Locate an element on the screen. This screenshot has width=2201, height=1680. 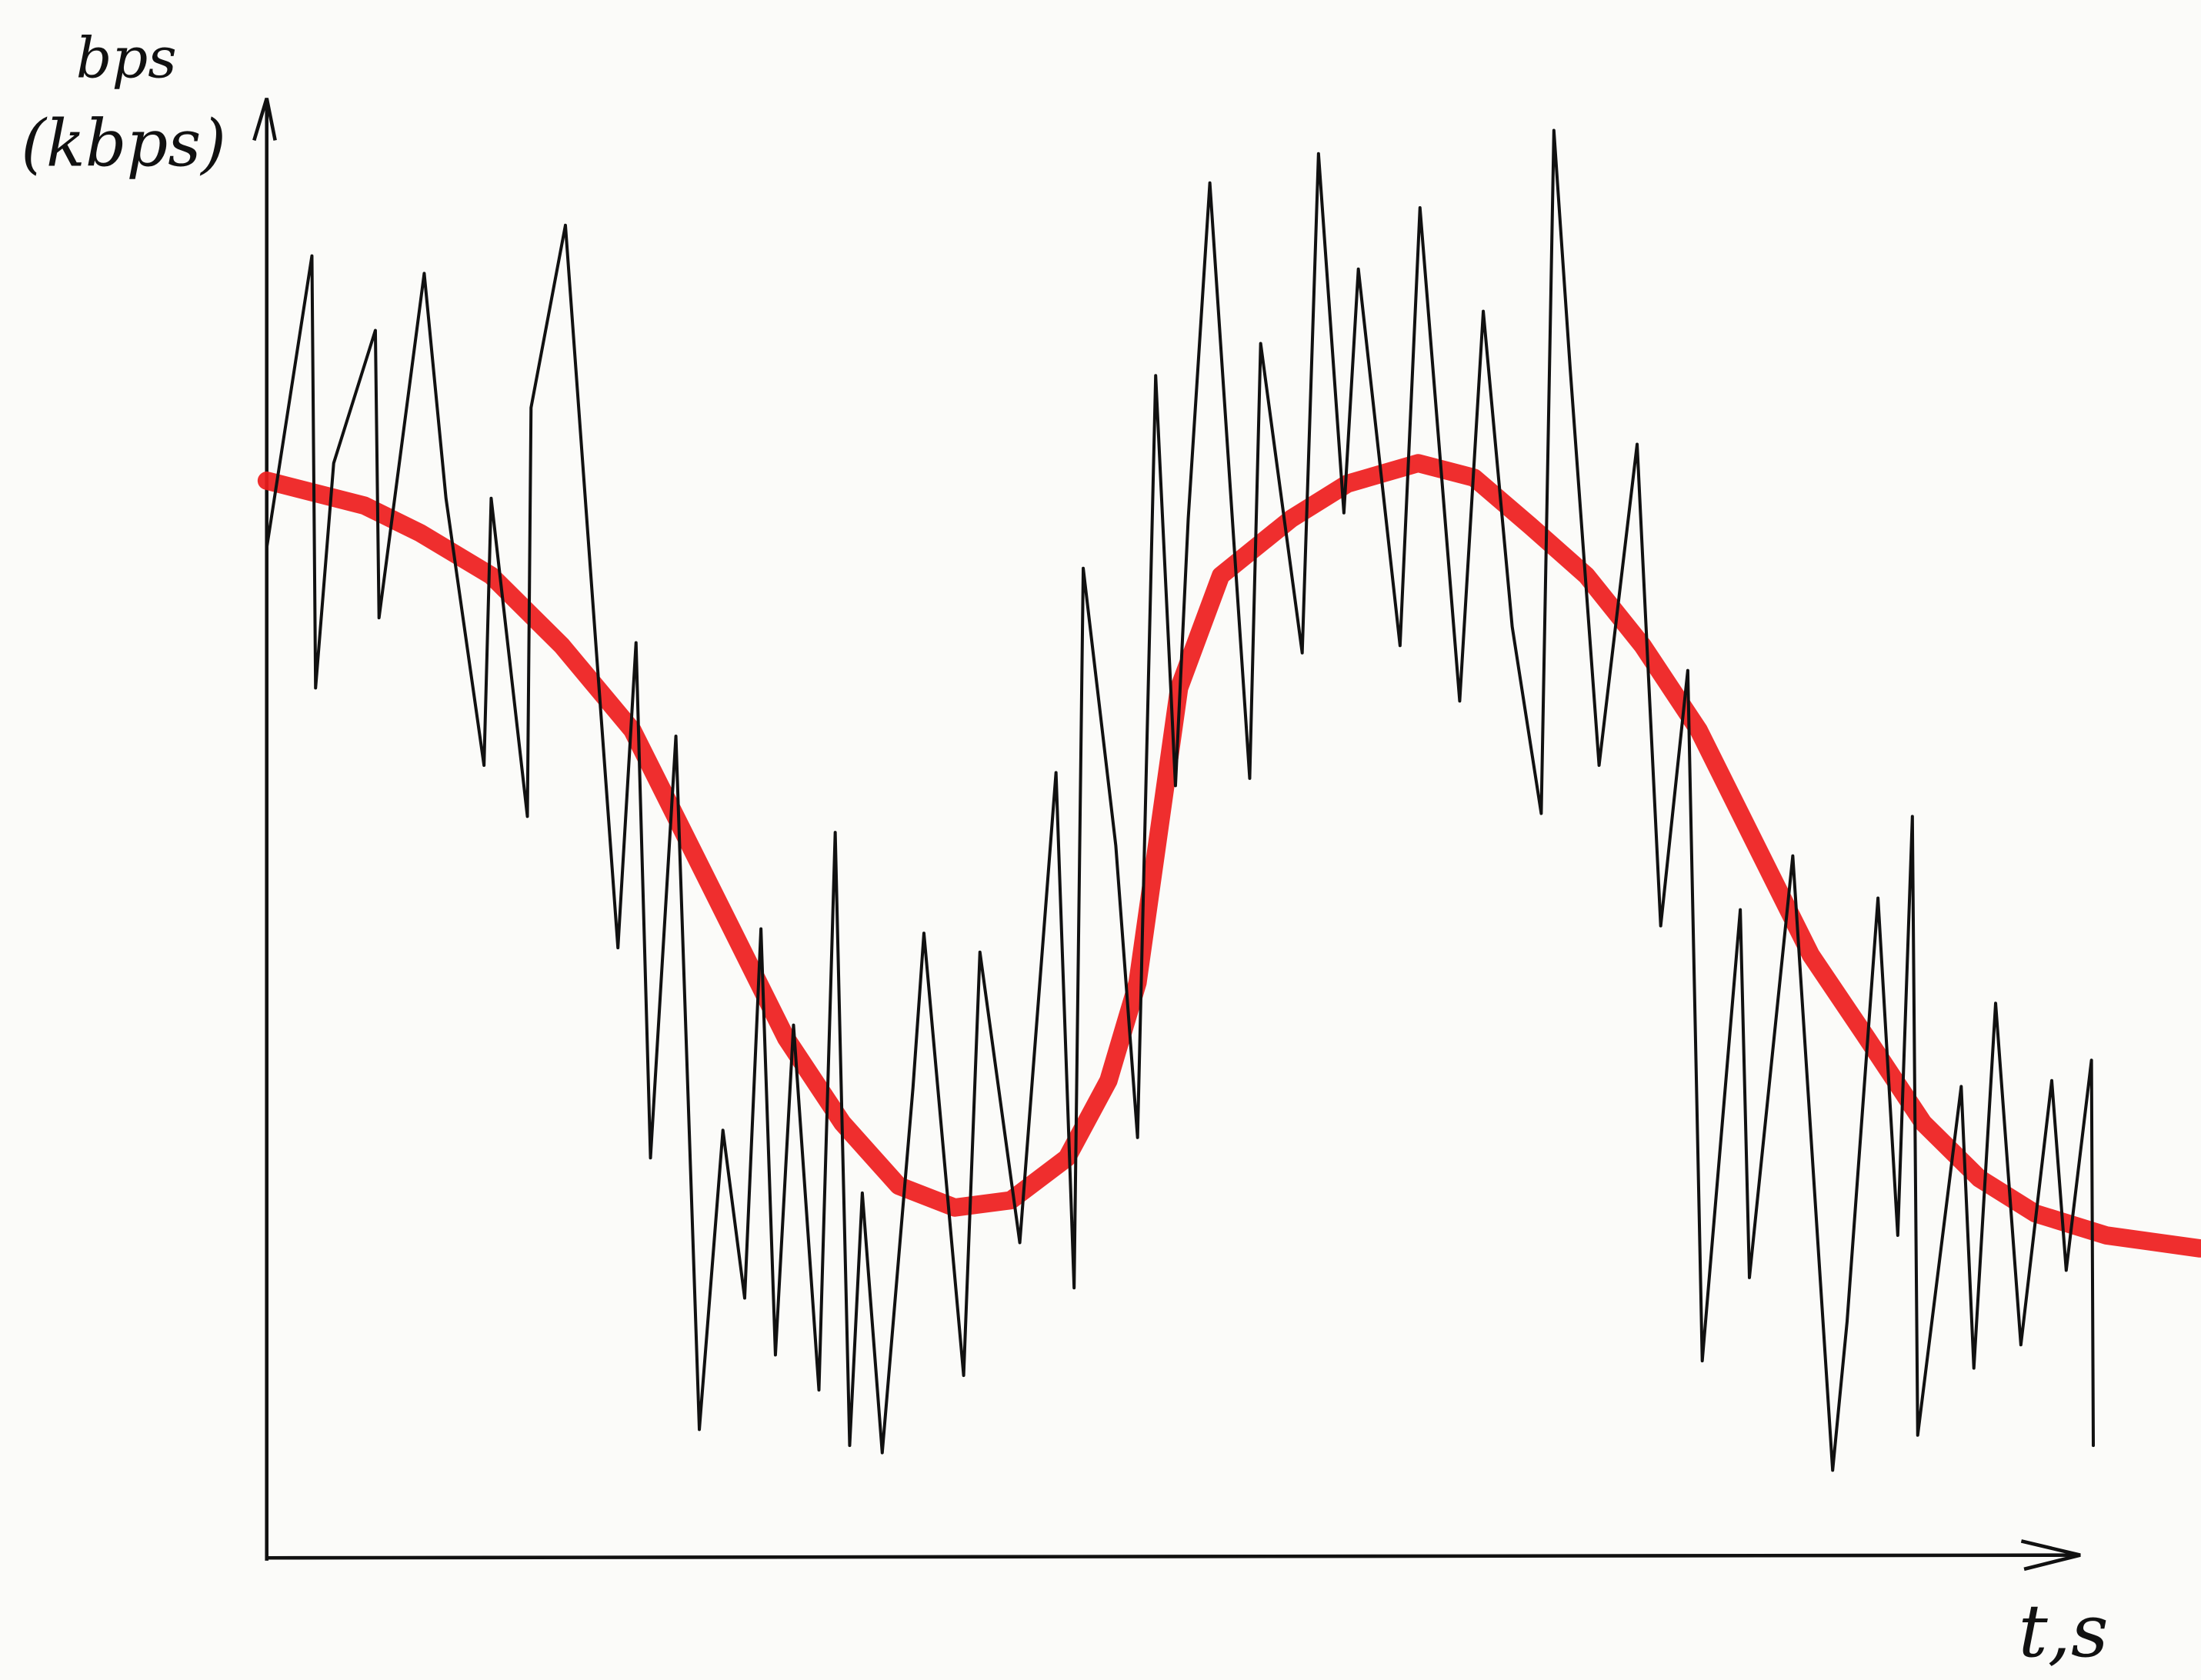
y-axis-arrow is located at coordinates (264, 120).